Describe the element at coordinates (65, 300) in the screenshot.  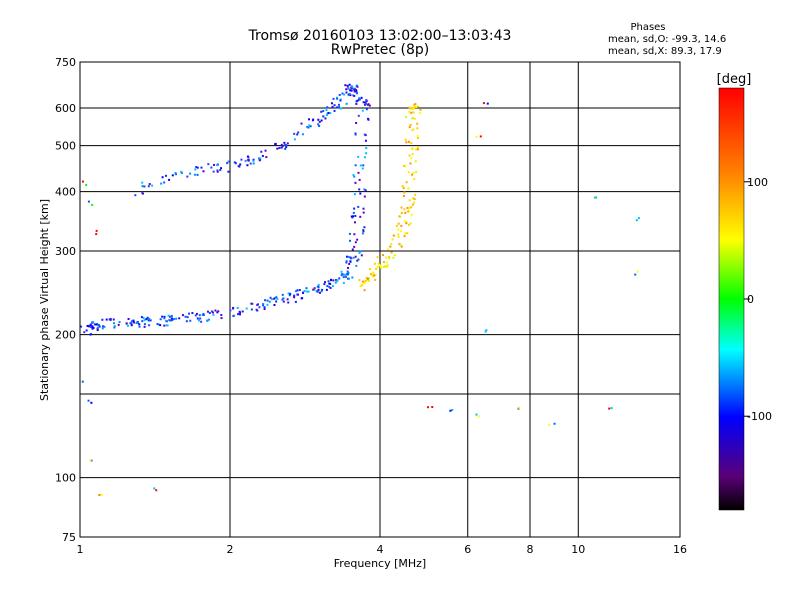
I see `y-axis-ticks: 75 100 200 300 400 500 600 750` at that location.